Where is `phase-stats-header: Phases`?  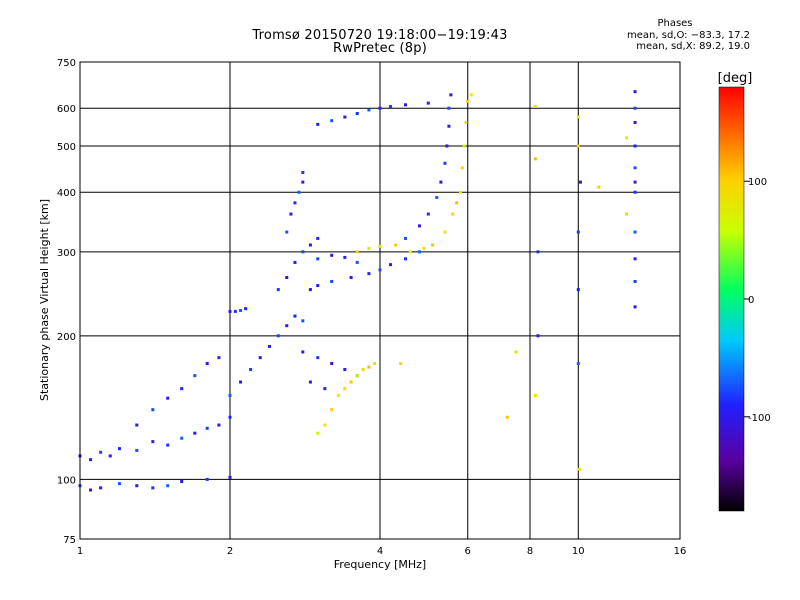
phase-stats-header: Phases is located at coordinates (675, 23).